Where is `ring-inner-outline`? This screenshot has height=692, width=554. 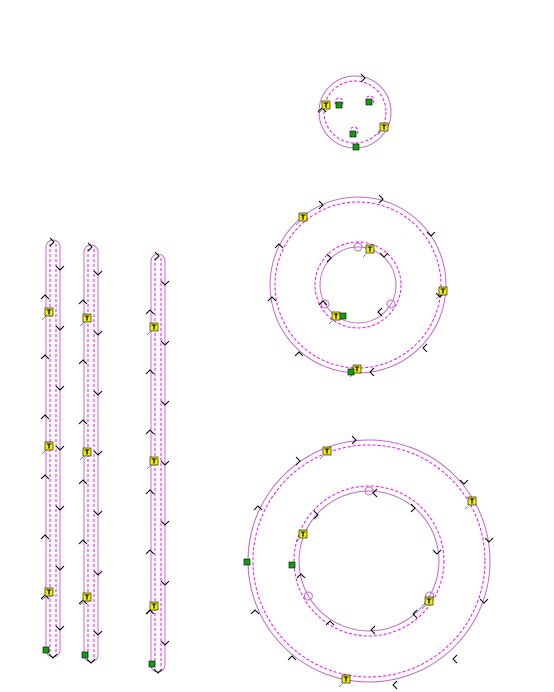 ring-inner-outline is located at coordinates (358, 285).